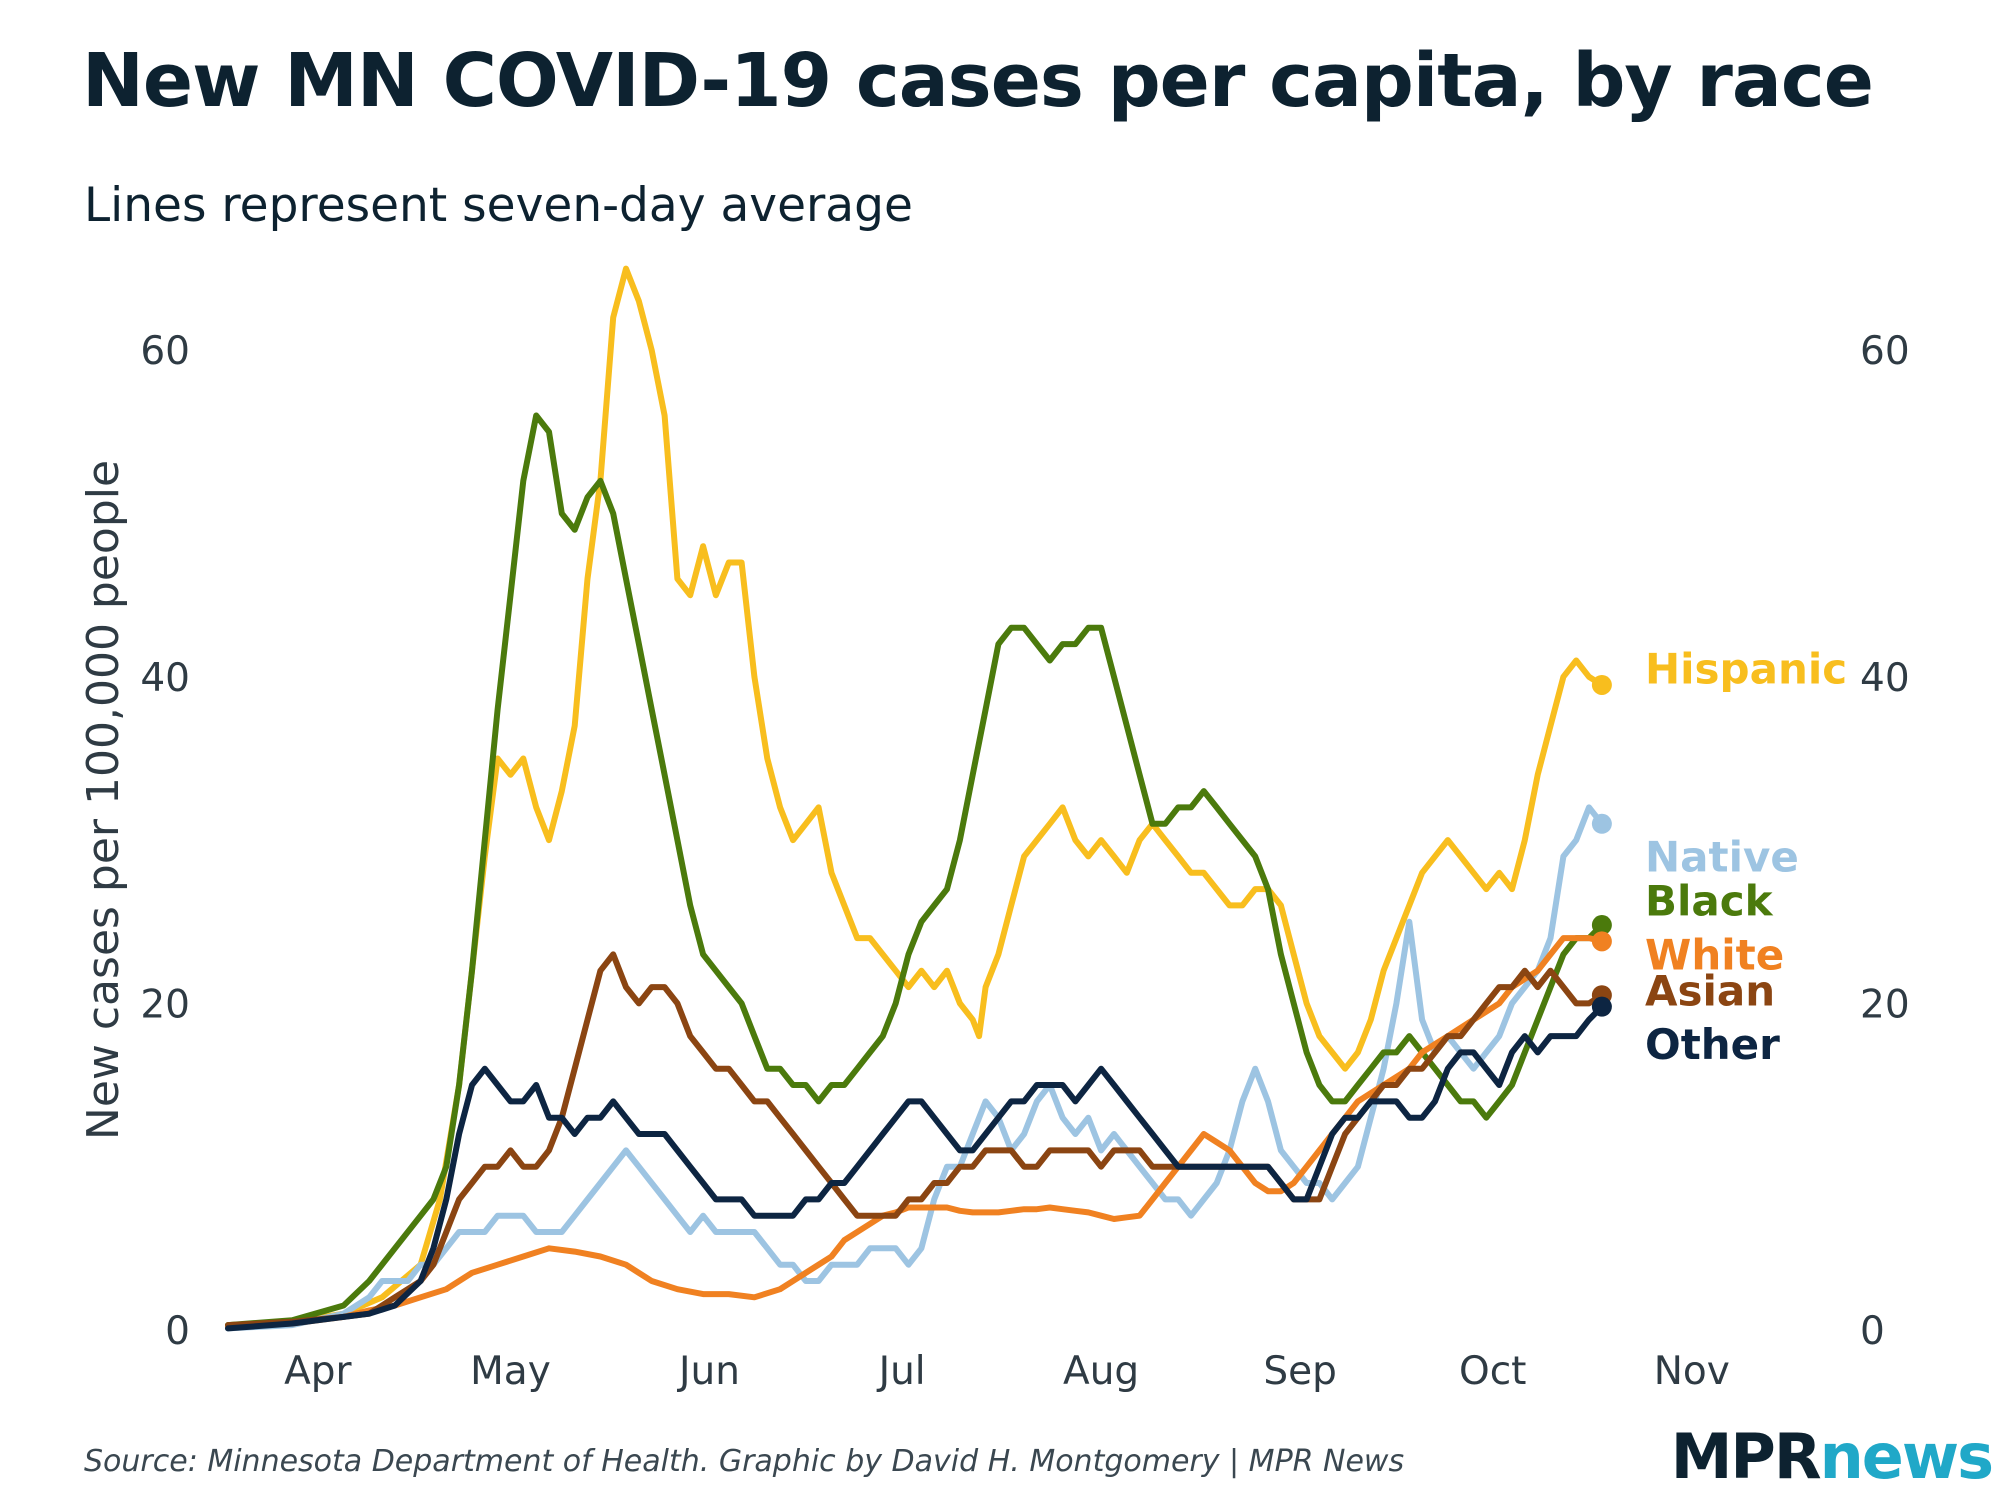  What do you see at coordinates (708, 1371) in the screenshot?
I see `x-tick-jun: Jun` at bounding box center [708, 1371].